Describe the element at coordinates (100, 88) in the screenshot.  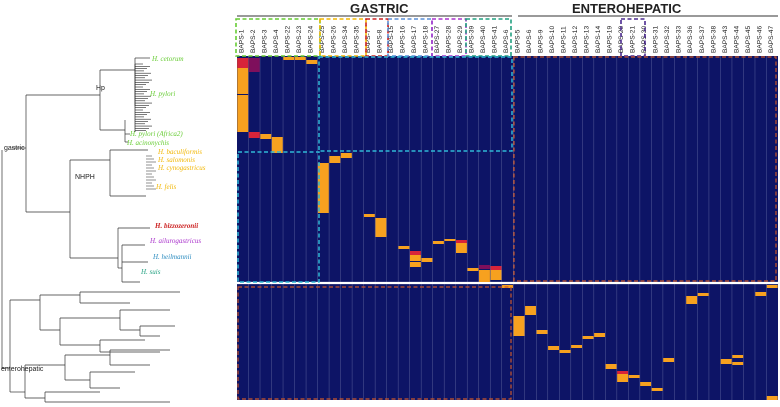
I see `tree-group-hp: Hp` at that location.